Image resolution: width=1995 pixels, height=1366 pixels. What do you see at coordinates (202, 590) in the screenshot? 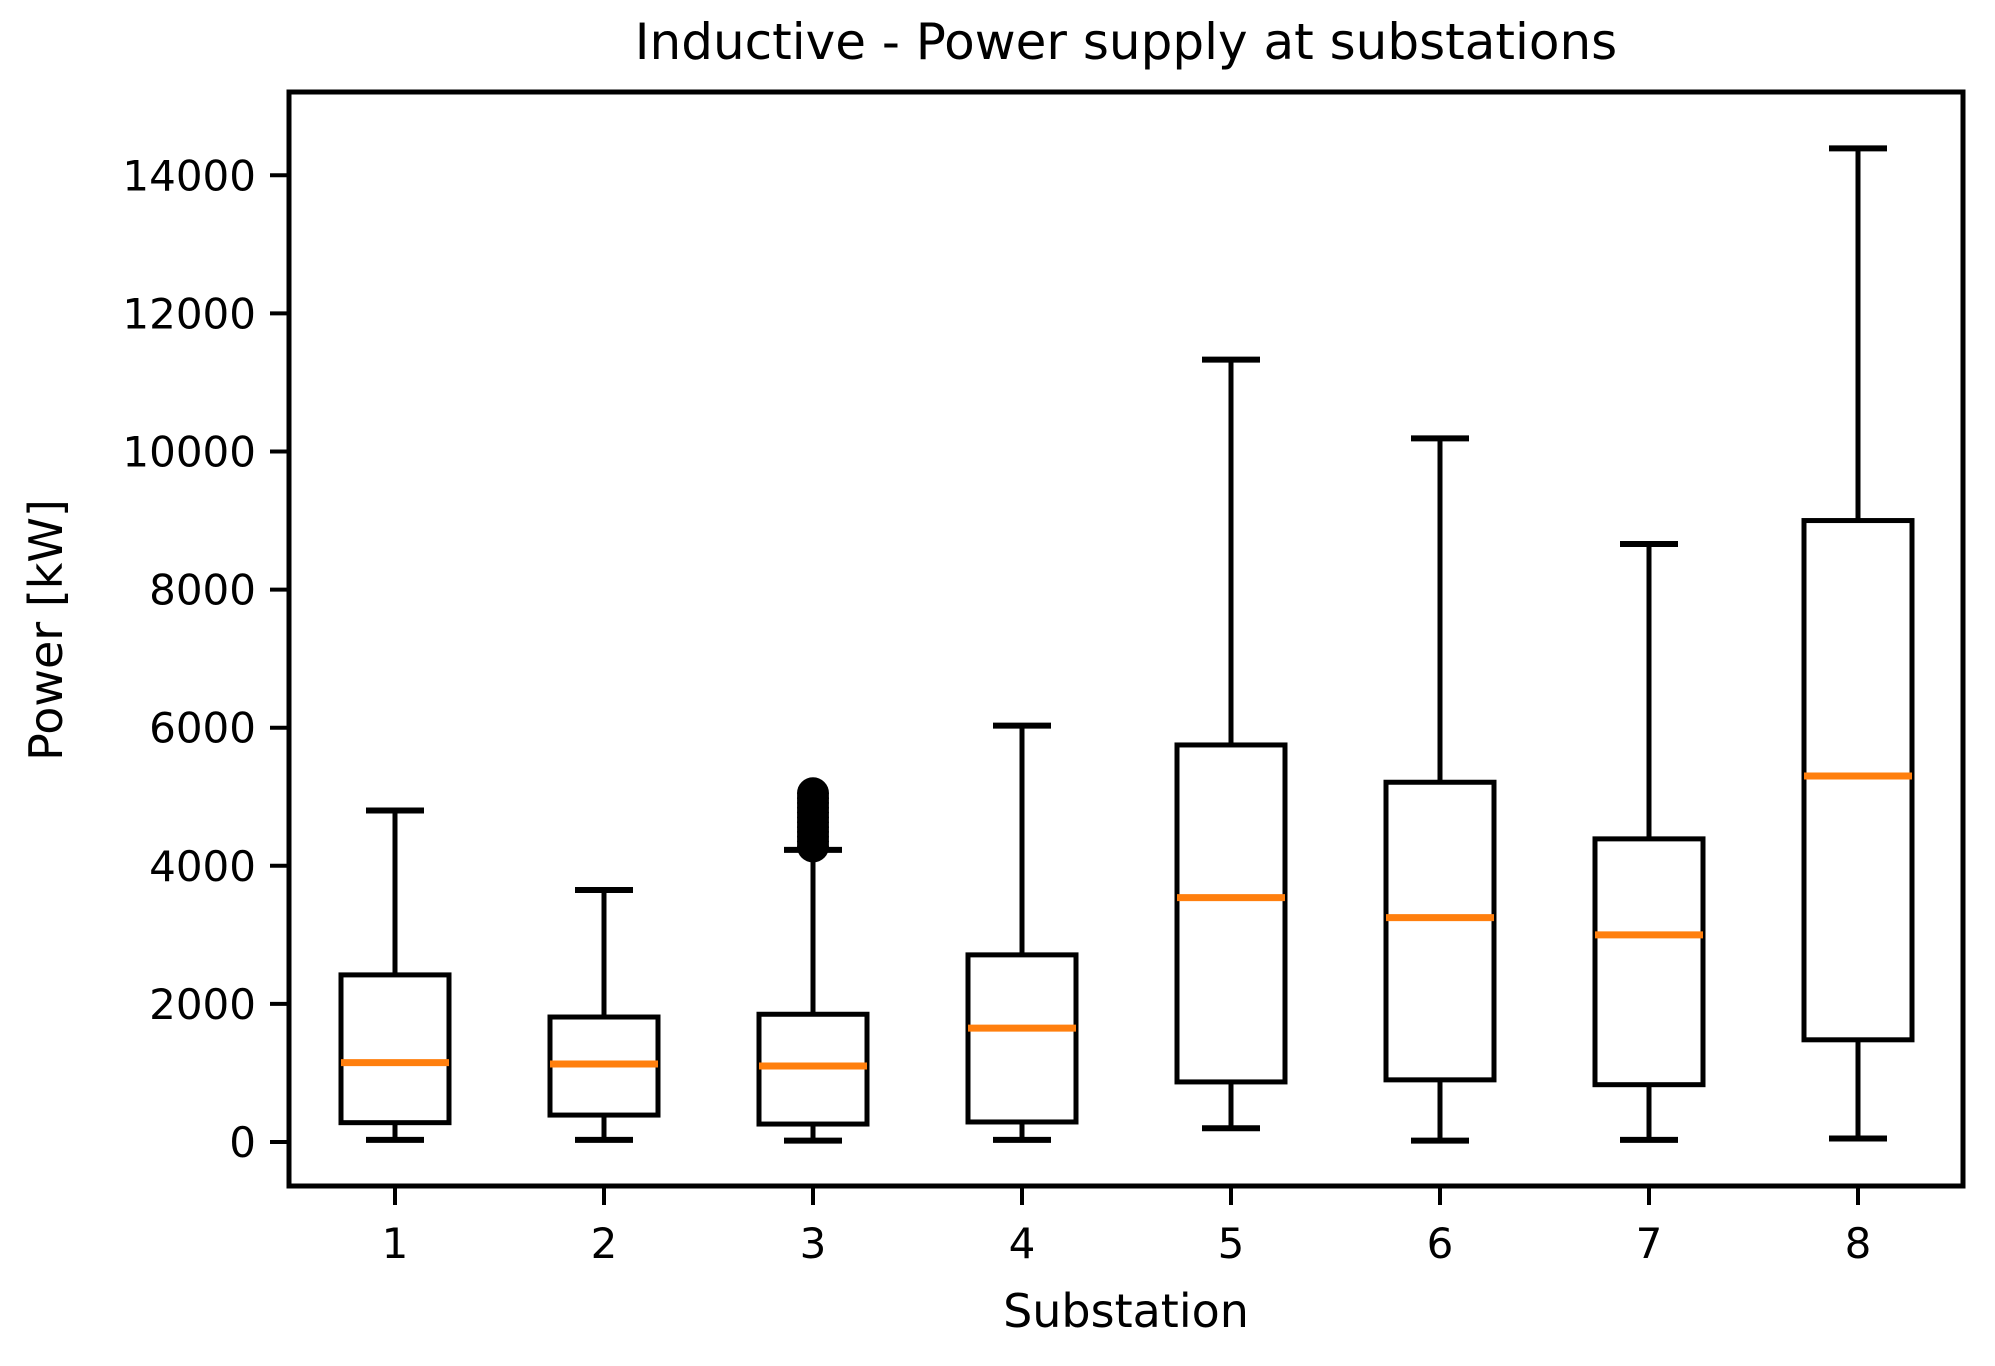
I see `y-tick-label: 8000` at bounding box center [202, 590].